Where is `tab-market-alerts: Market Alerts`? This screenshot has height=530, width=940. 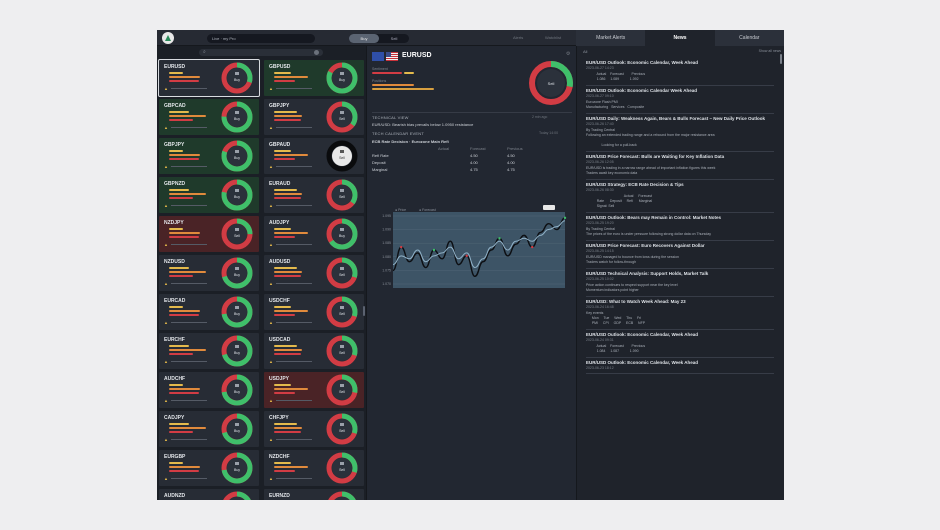 tab-market-alerts: Market Alerts is located at coordinates (611, 38).